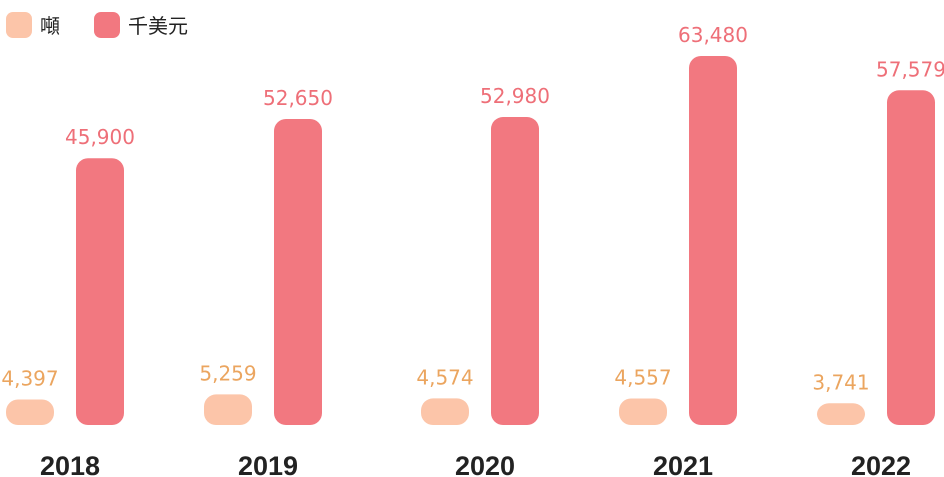  What do you see at coordinates (713, 35) in the screenshot?
I see `data-label-thousand-usd-2021: 63,480` at bounding box center [713, 35].